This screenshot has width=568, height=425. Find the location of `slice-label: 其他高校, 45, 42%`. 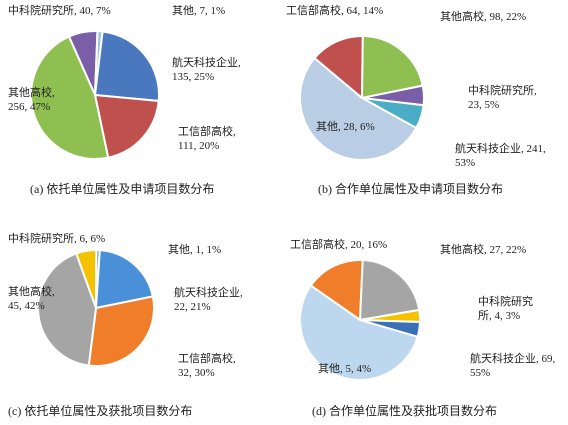

slice-label: 其他高校, 45, 42% is located at coordinates (31, 299).